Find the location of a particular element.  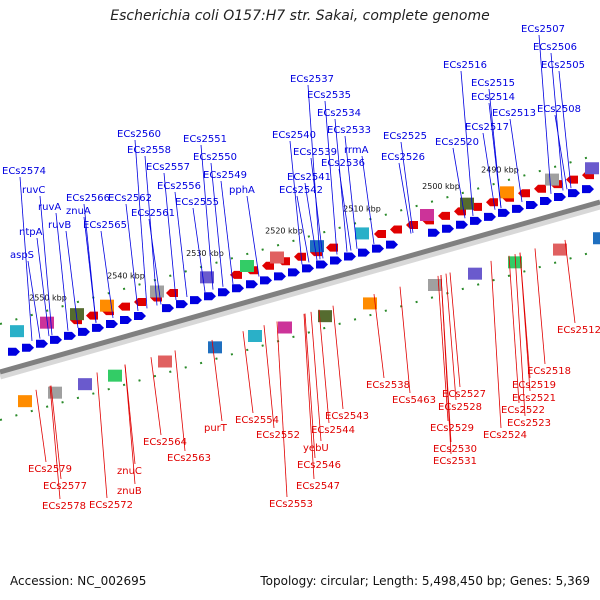

gene-label-reverse: ECs2563 is located at coordinates (189, 458).